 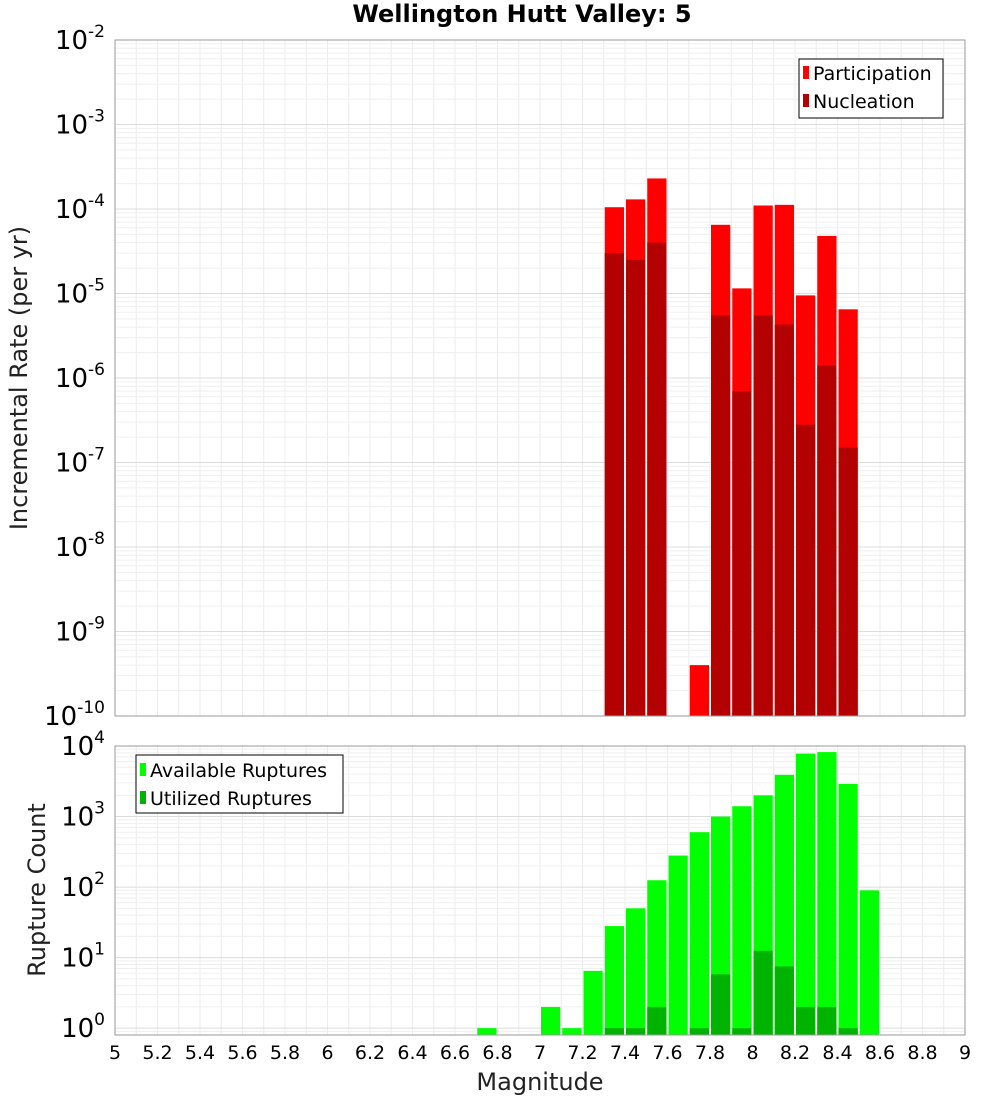 What do you see at coordinates (80, 546) in the screenshot?
I see `top-y-tick-label: 10⁻⁸` at bounding box center [80, 546].